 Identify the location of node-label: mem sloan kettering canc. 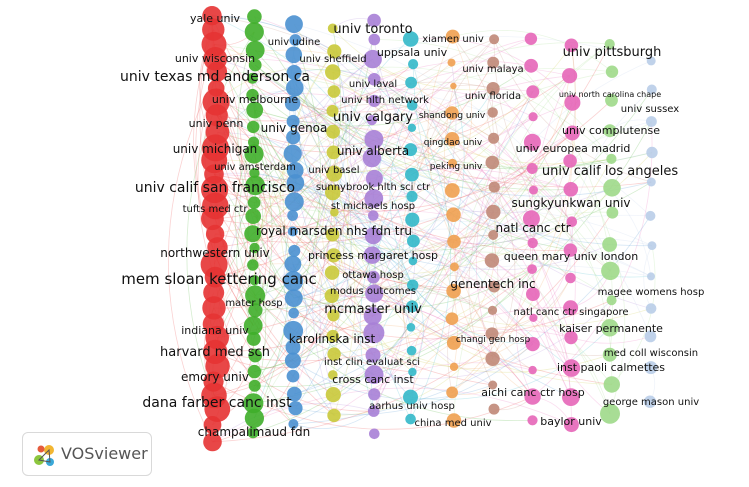
(219, 279).